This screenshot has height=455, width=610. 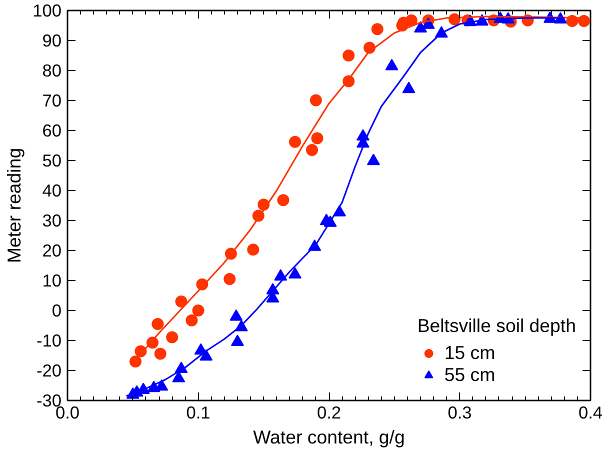 I want to click on x-tick-label: 0.1, so click(x=198, y=412).